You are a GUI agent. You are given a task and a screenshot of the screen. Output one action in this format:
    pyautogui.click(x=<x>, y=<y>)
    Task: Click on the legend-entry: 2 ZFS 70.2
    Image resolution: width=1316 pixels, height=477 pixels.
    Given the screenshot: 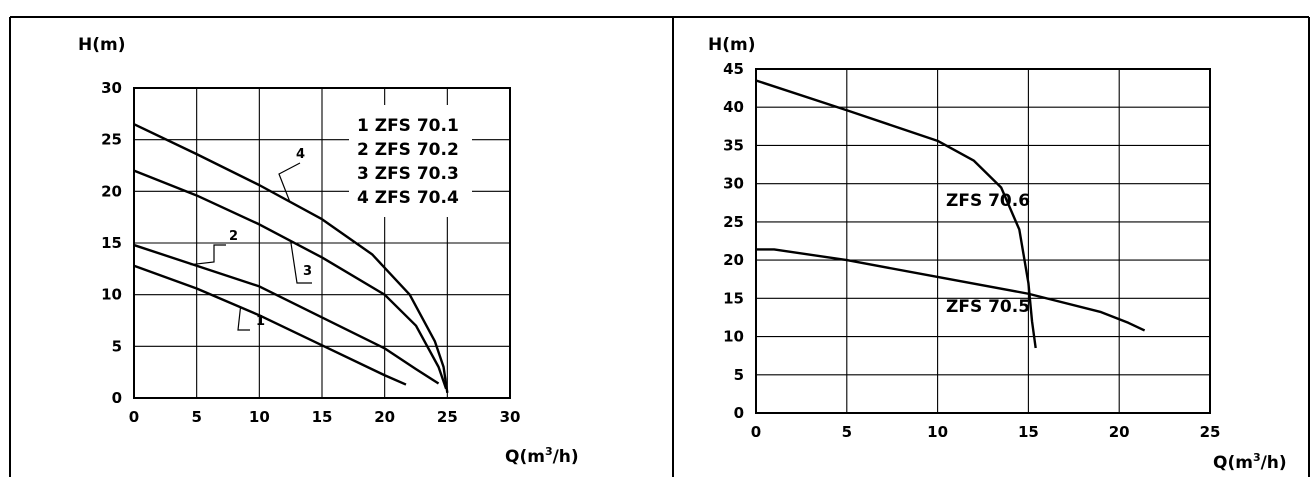 What is the action you would take?
    pyautogui.click(x=408, y=150)
    